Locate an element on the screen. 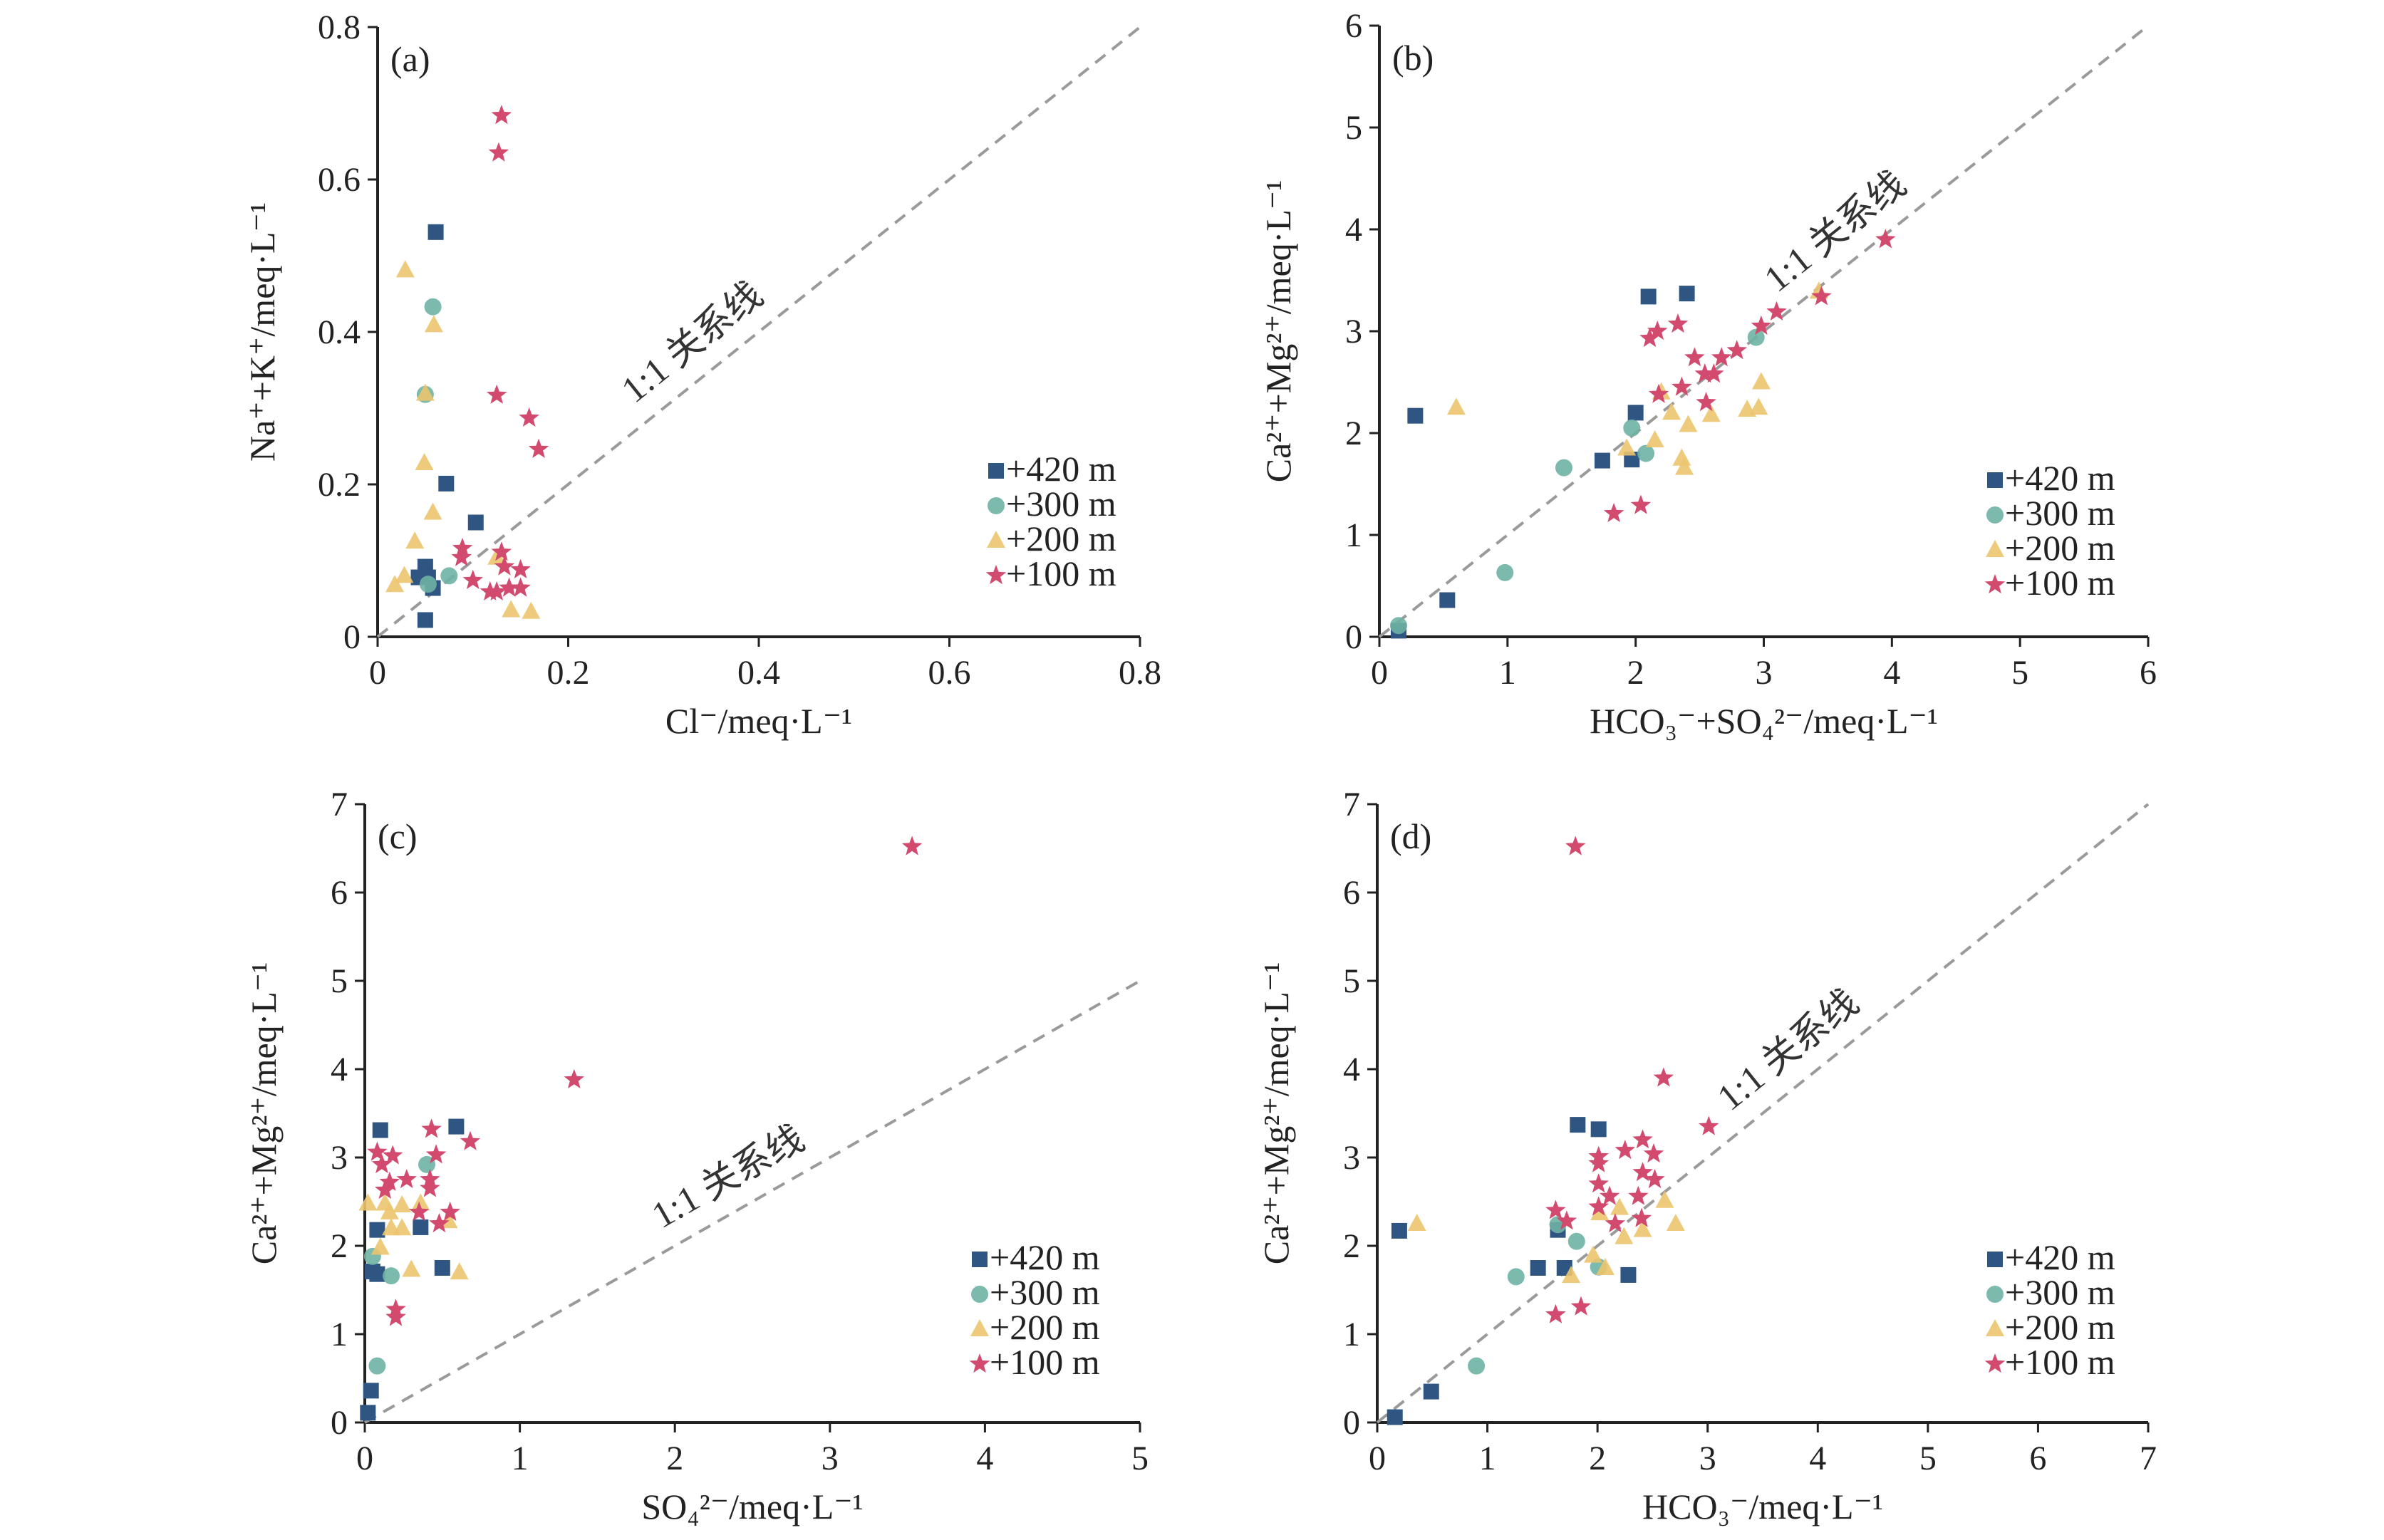 This screenshot has height=1540, width=2384. panel-label: (a) is located at coordinates (410, 59).